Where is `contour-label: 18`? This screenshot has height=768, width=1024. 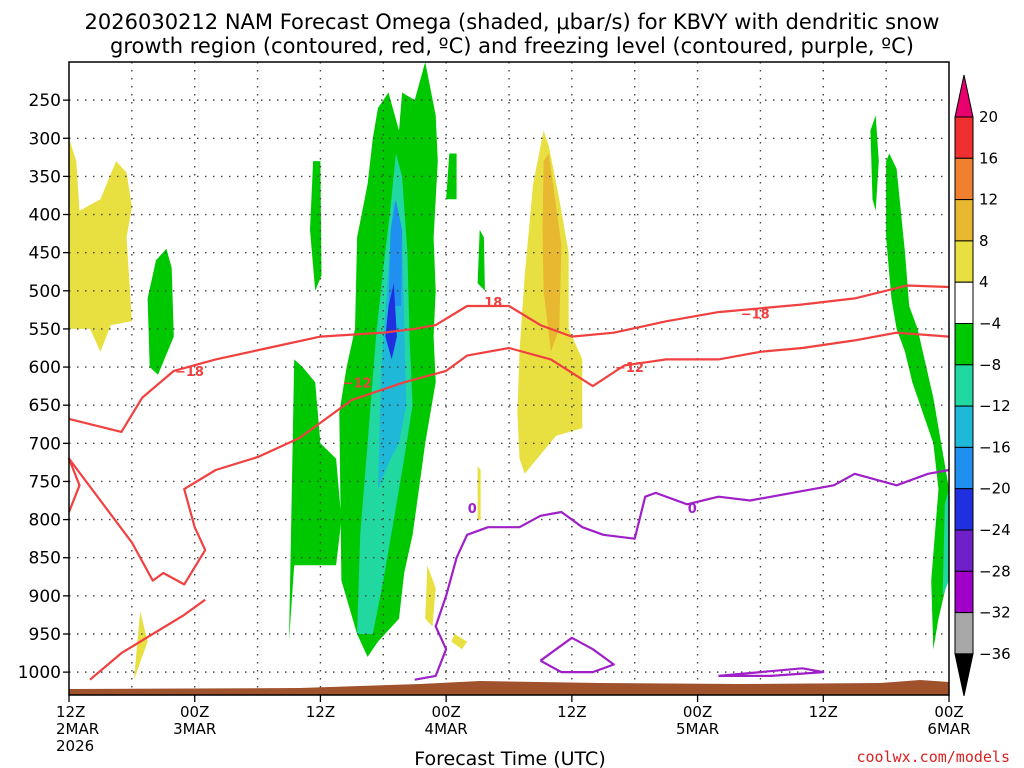
contour-label: 18 is located at coordinates (493, 303).